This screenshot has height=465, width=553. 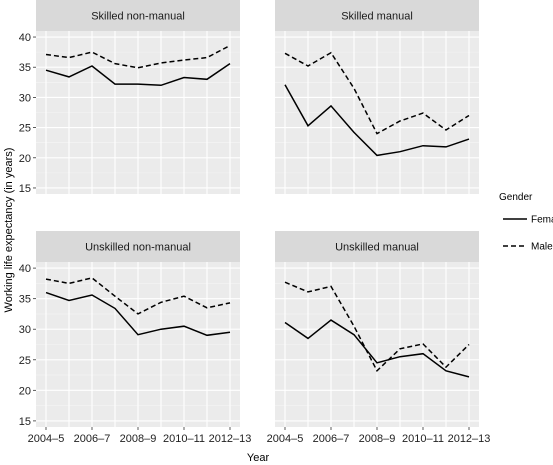 I want to click on panel-title: Skilled non-manual, so click(x=138, y=17).